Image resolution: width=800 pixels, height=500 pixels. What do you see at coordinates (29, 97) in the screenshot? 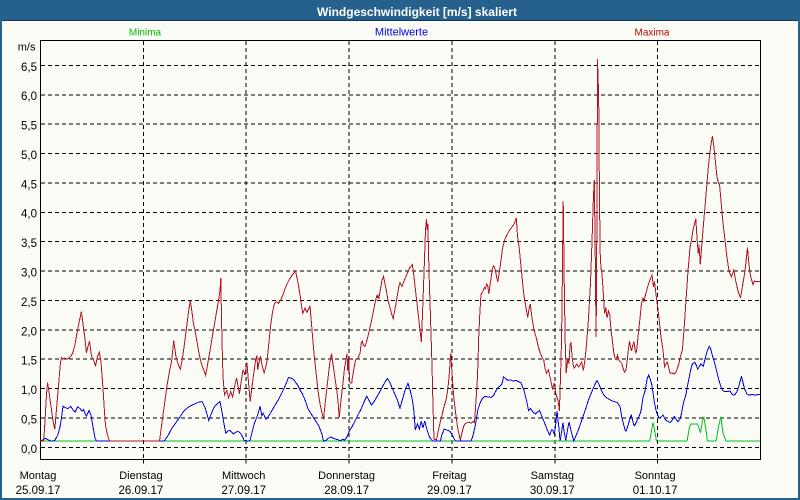
I see `svg-text: 6,0` at bounding box center [29, 97].